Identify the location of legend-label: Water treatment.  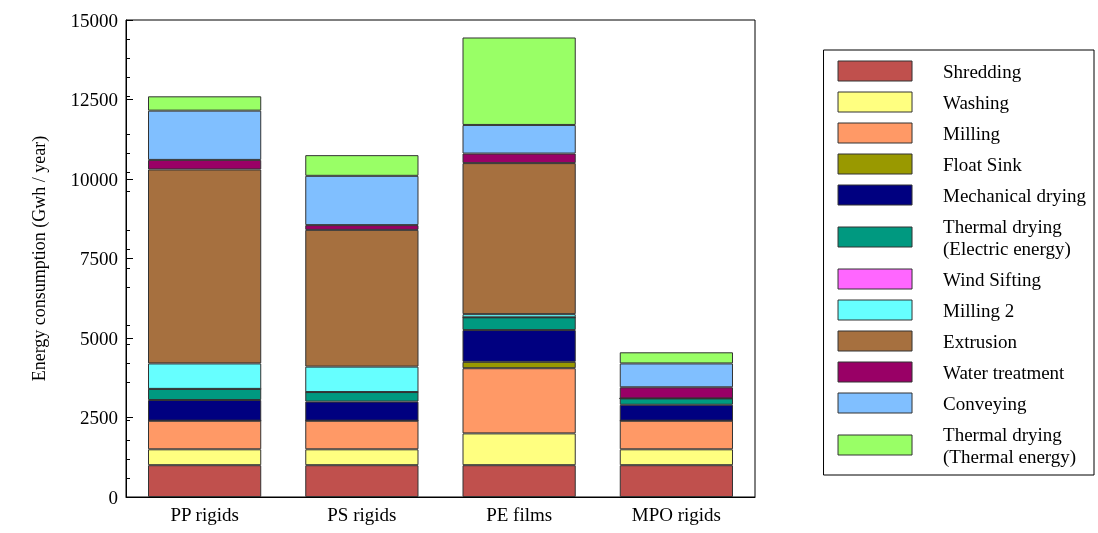
(1004, 372).